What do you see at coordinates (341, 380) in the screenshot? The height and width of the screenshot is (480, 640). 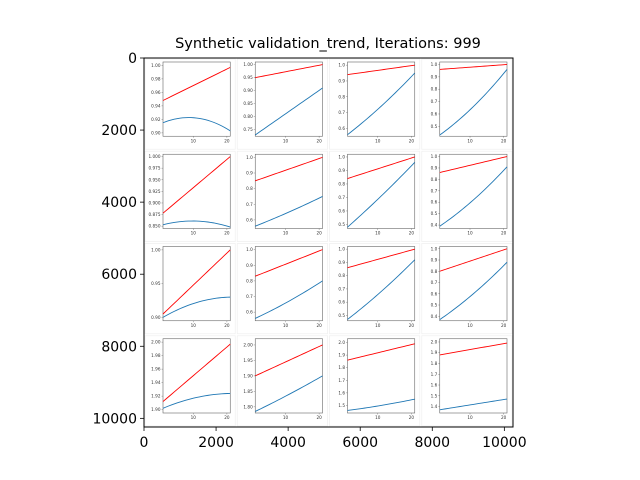 I see `panel-y-label: 1.7` at bounding box center [341, 380].